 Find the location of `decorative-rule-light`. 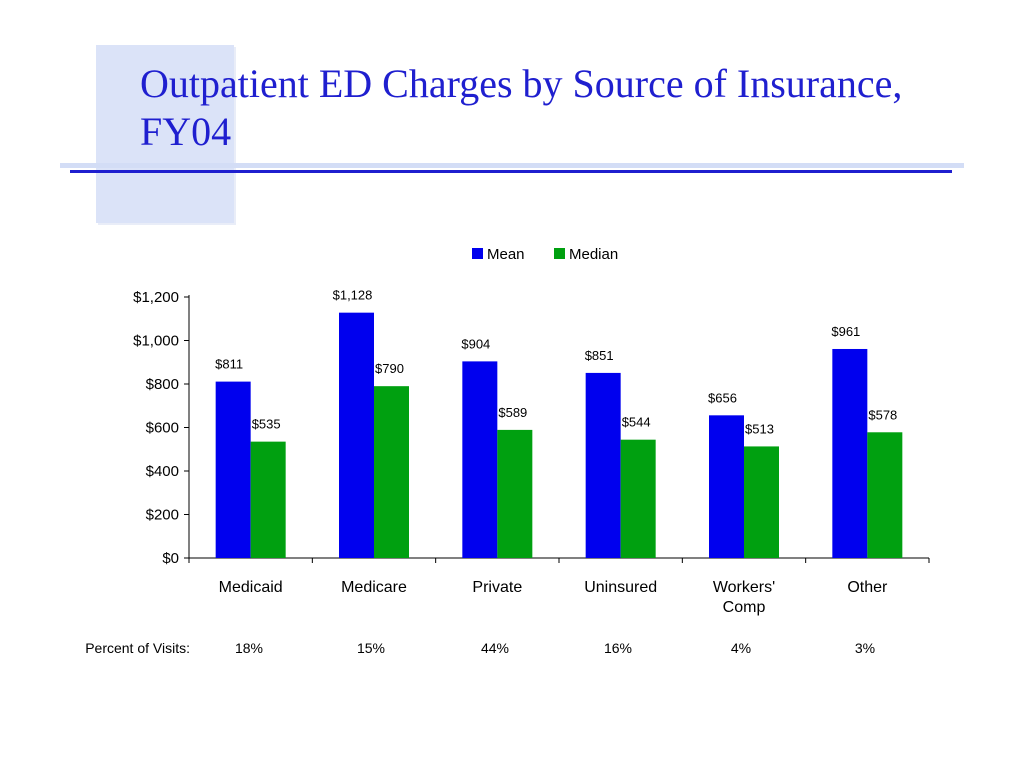

decorative-rule-light is located at coordinates (512, 165).